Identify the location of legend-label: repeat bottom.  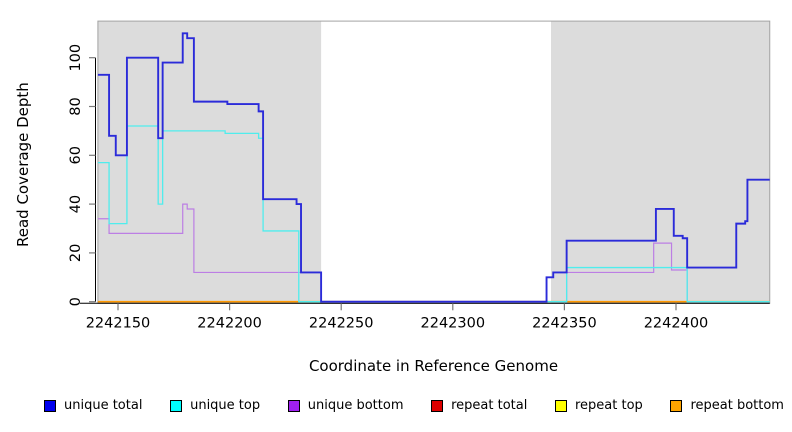
(737, 405).